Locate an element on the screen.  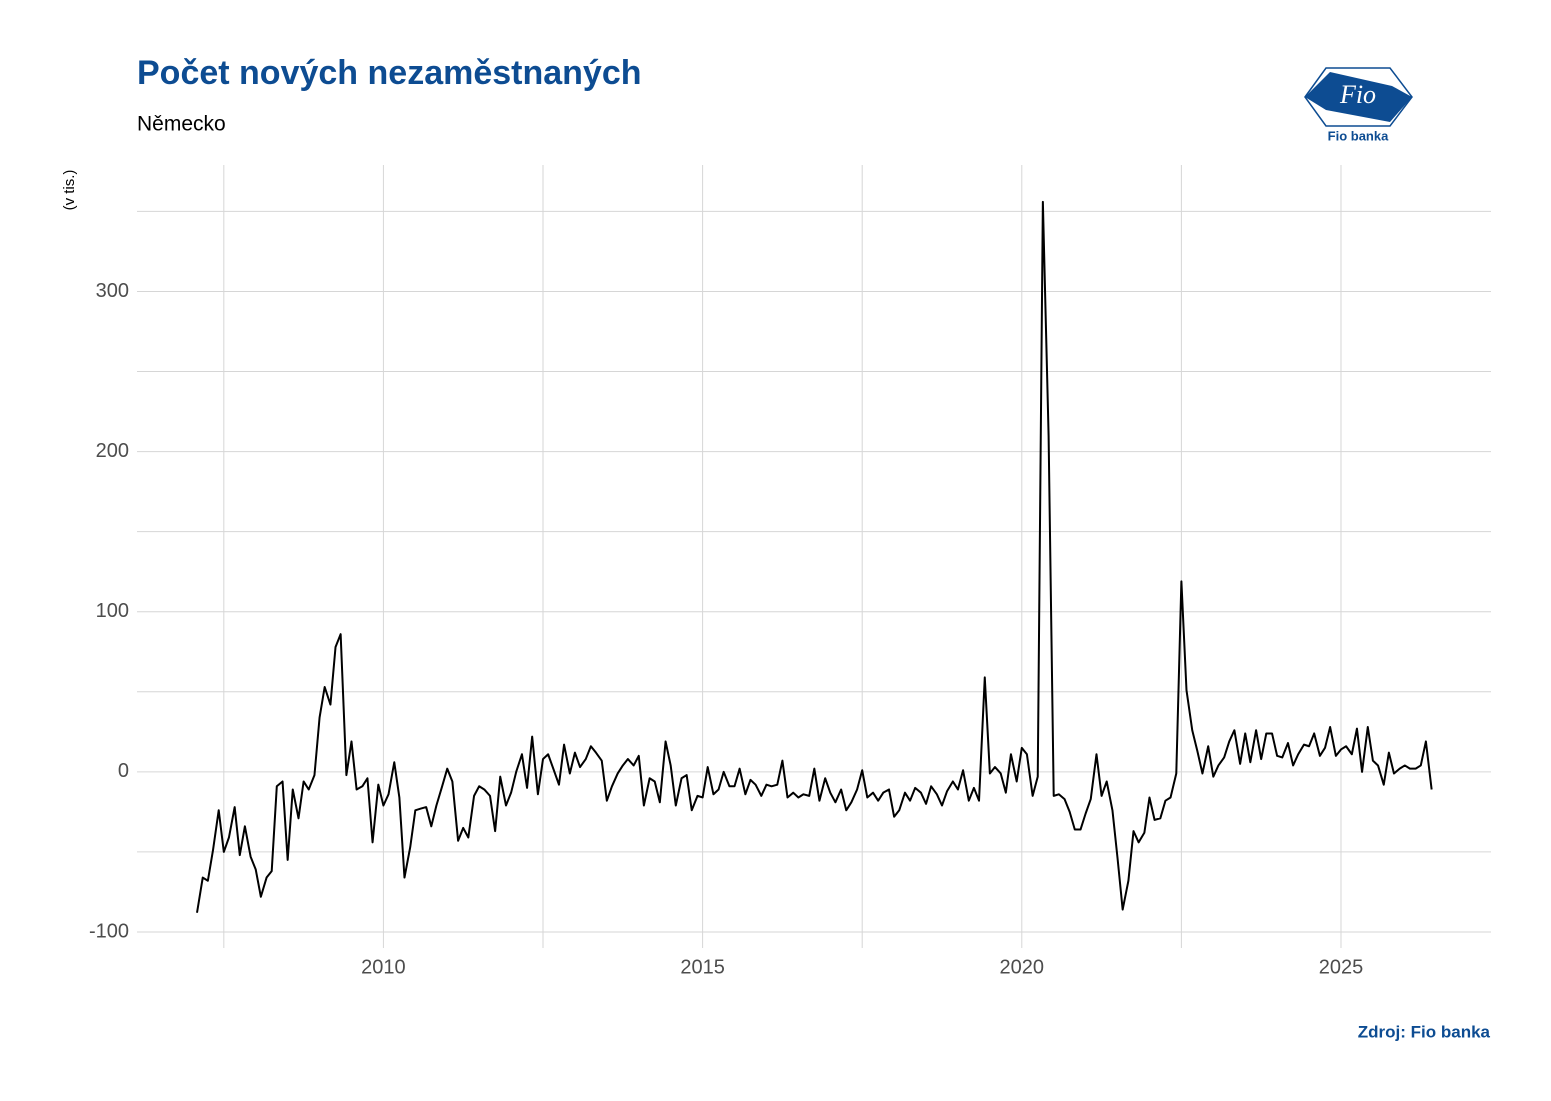
logo: Fio Fio banka is located at coordinates (1358, 105).